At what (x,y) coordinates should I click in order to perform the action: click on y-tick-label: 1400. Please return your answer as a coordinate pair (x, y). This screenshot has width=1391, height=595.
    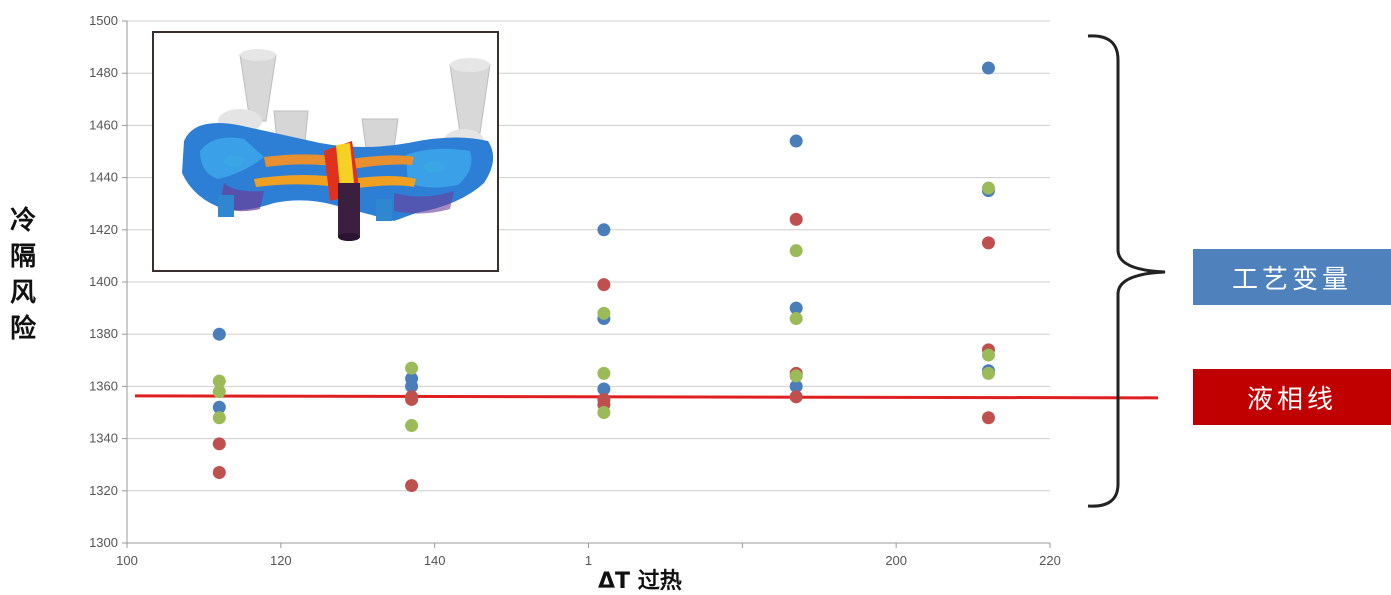
    Looking at the image, I should click on (103, 281).